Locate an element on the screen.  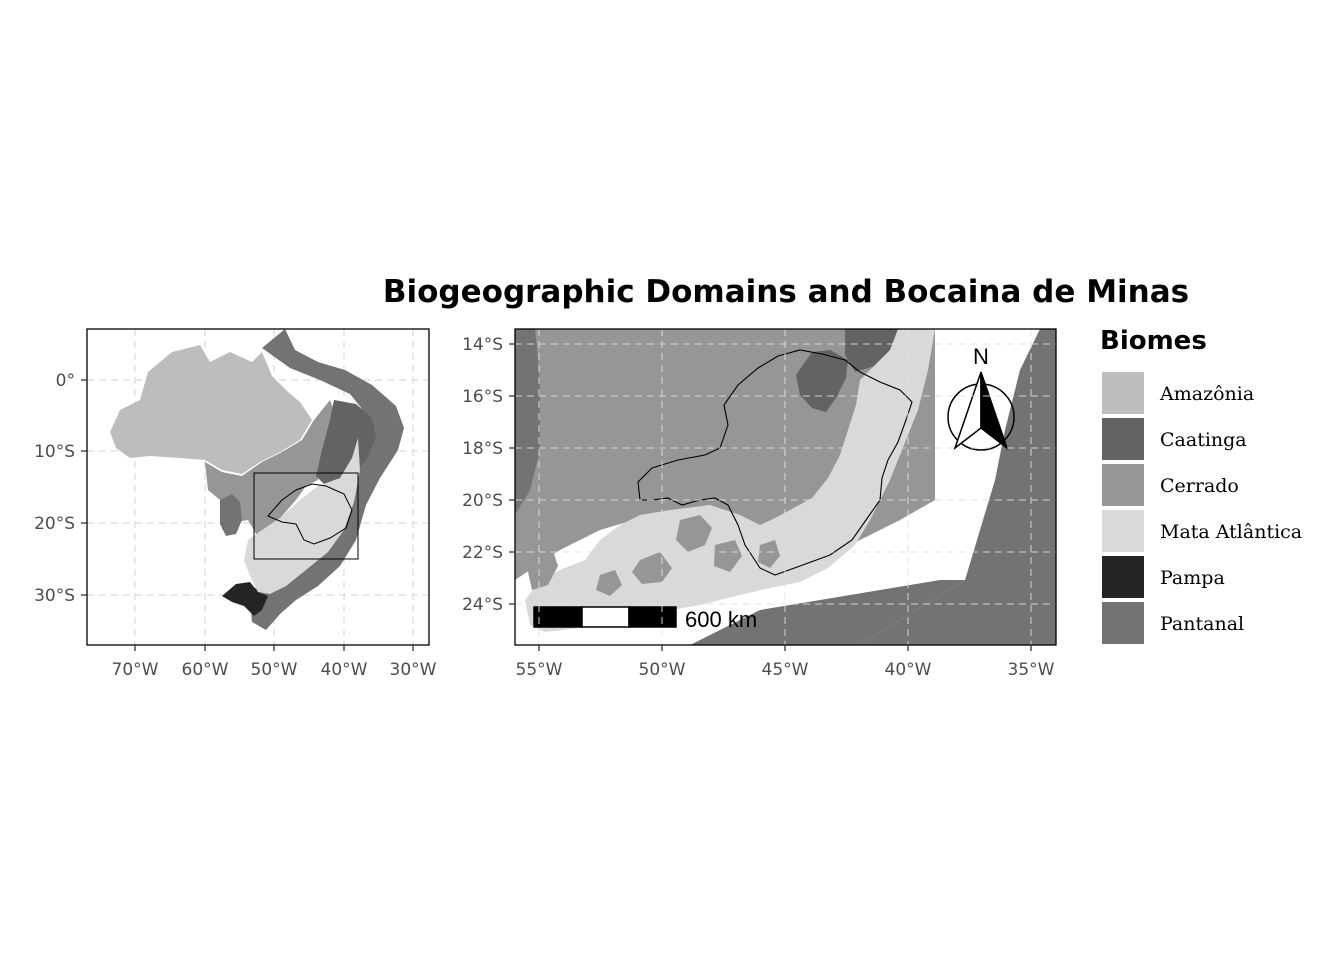
detail-y-tick: 18°S is located at coordinates (482, 449).